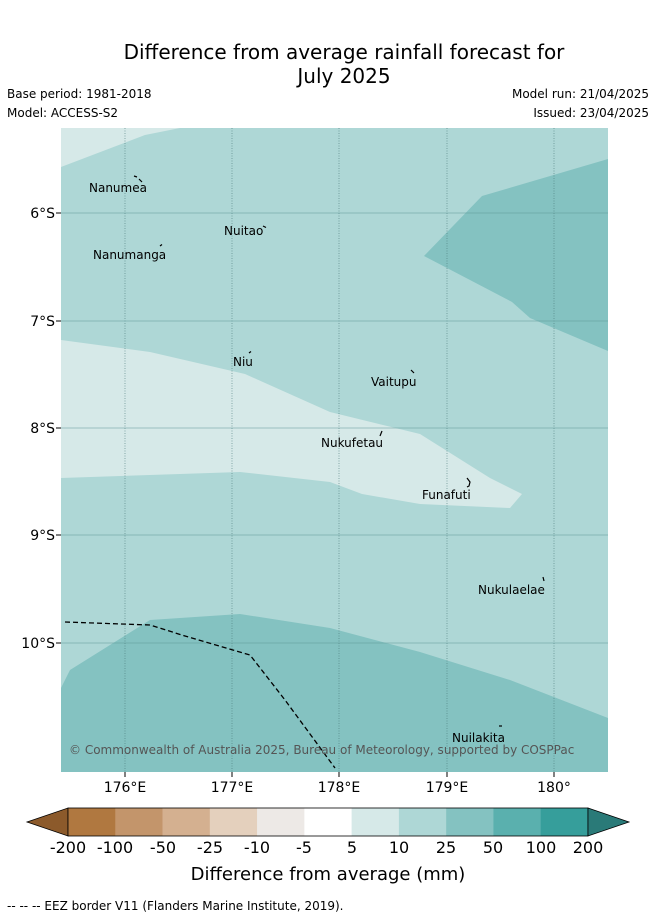 This screenshot has width=655, height=919. What do you see at coordinates (344, 76) in the screenshot?
I see `title-line-2: July 2025` at bounding box center [344, 76].